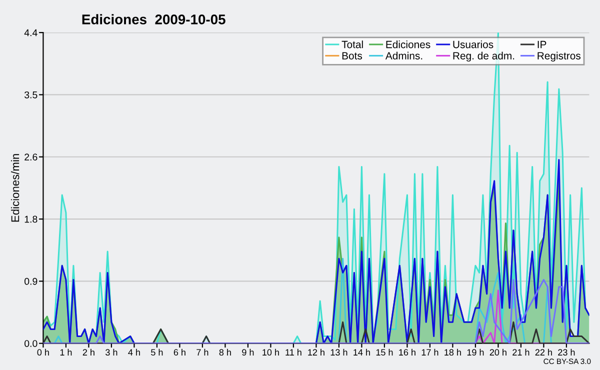 This screenshot has width=600, height=370. Describe the element at coordinates (542, 44) in the screenshot. I see `legend-label: IP` at that location.